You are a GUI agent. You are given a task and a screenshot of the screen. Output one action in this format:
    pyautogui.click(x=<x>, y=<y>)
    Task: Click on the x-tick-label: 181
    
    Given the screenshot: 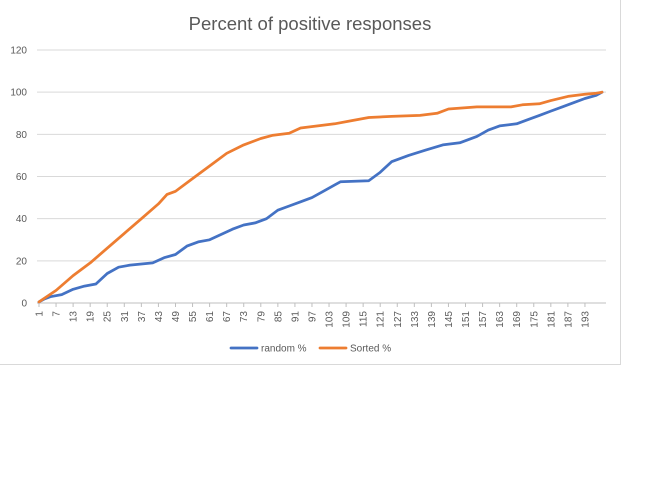 What is the action you would take?
    pyautogui.click(x=551, y=319)
    